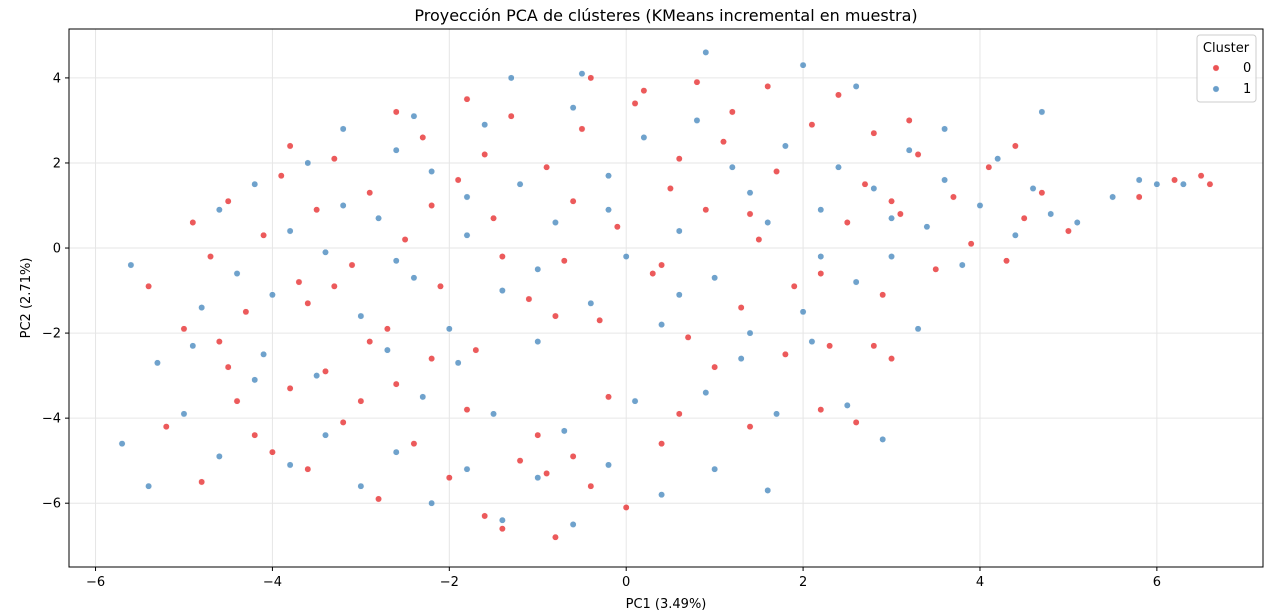 This screenshot has width=1280, height=612. What do you see at coordinates (1247, 89) in the screenshot?
I see `legend-label-1: 1` at bounding box center [1247, 89].